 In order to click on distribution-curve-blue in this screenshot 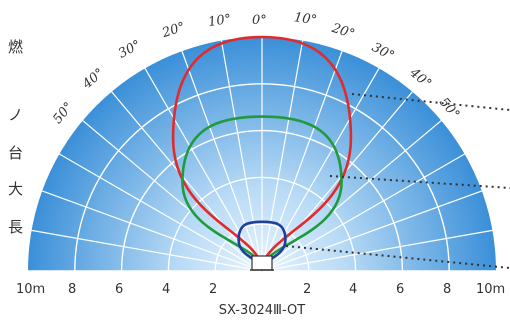, I will do `click(262, 244)`.